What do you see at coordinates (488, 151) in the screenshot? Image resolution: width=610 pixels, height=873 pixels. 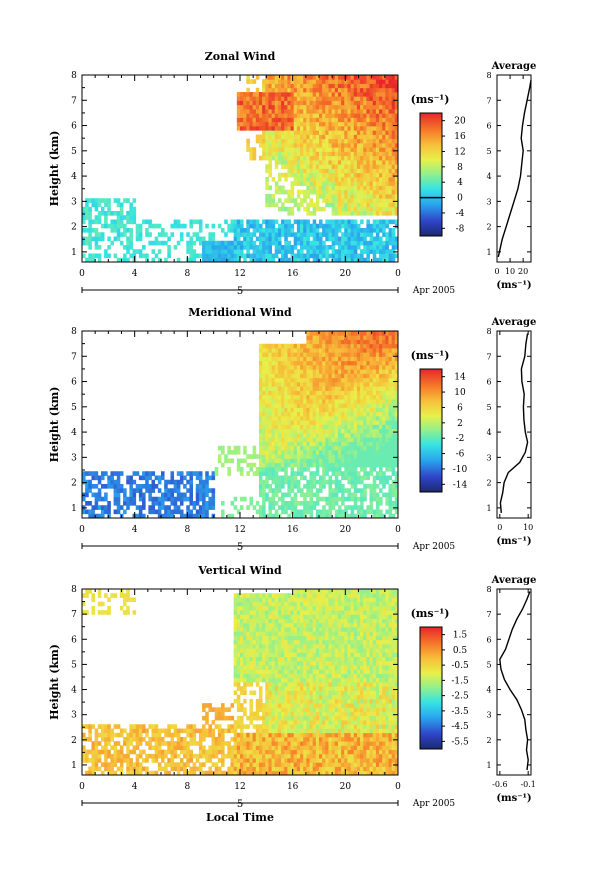 I see `average-y-tick-label: 5` at bounding box center [488, 151].